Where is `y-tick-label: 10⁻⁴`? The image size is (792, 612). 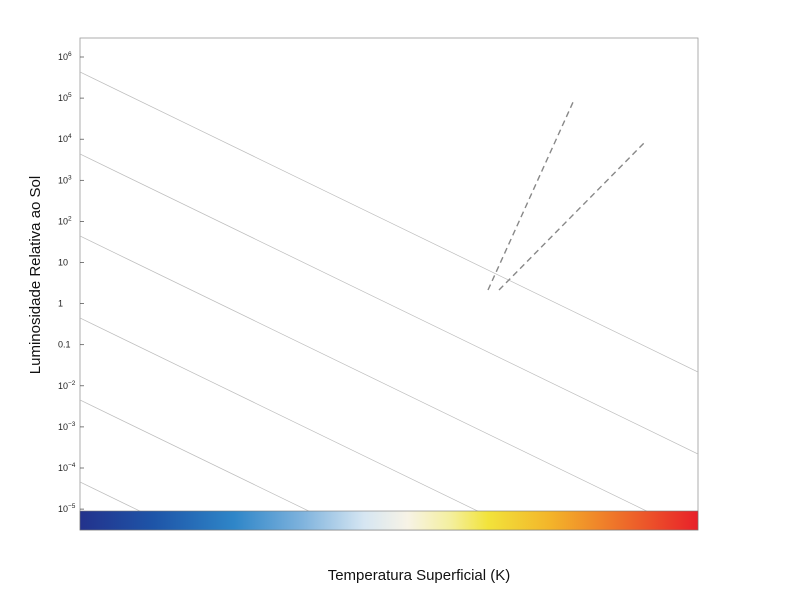
y-tick-label: 10⁻⁴ is located at coordinates (67, 467).